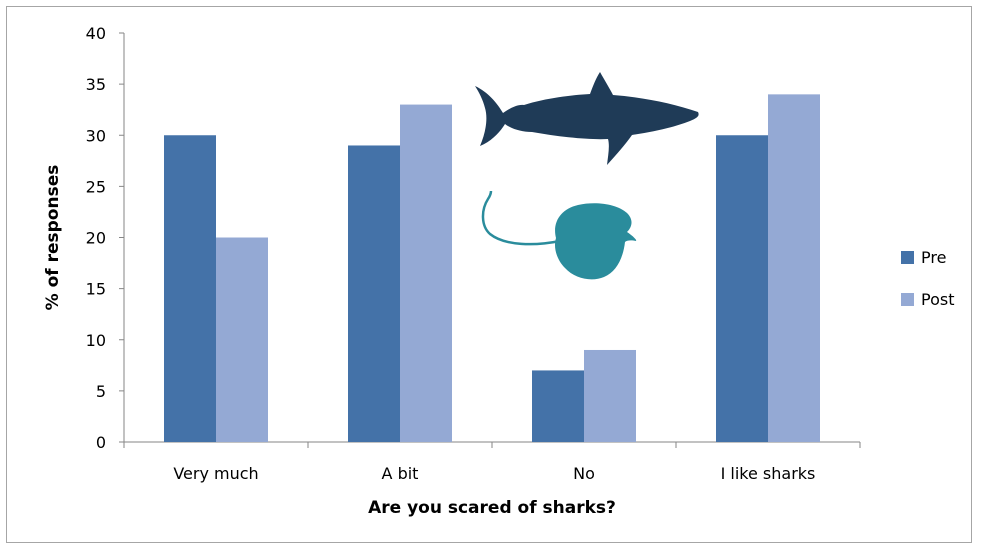 The height and width of the screenshot is (553, 981). I want to click on decorations, so click(587, 176).